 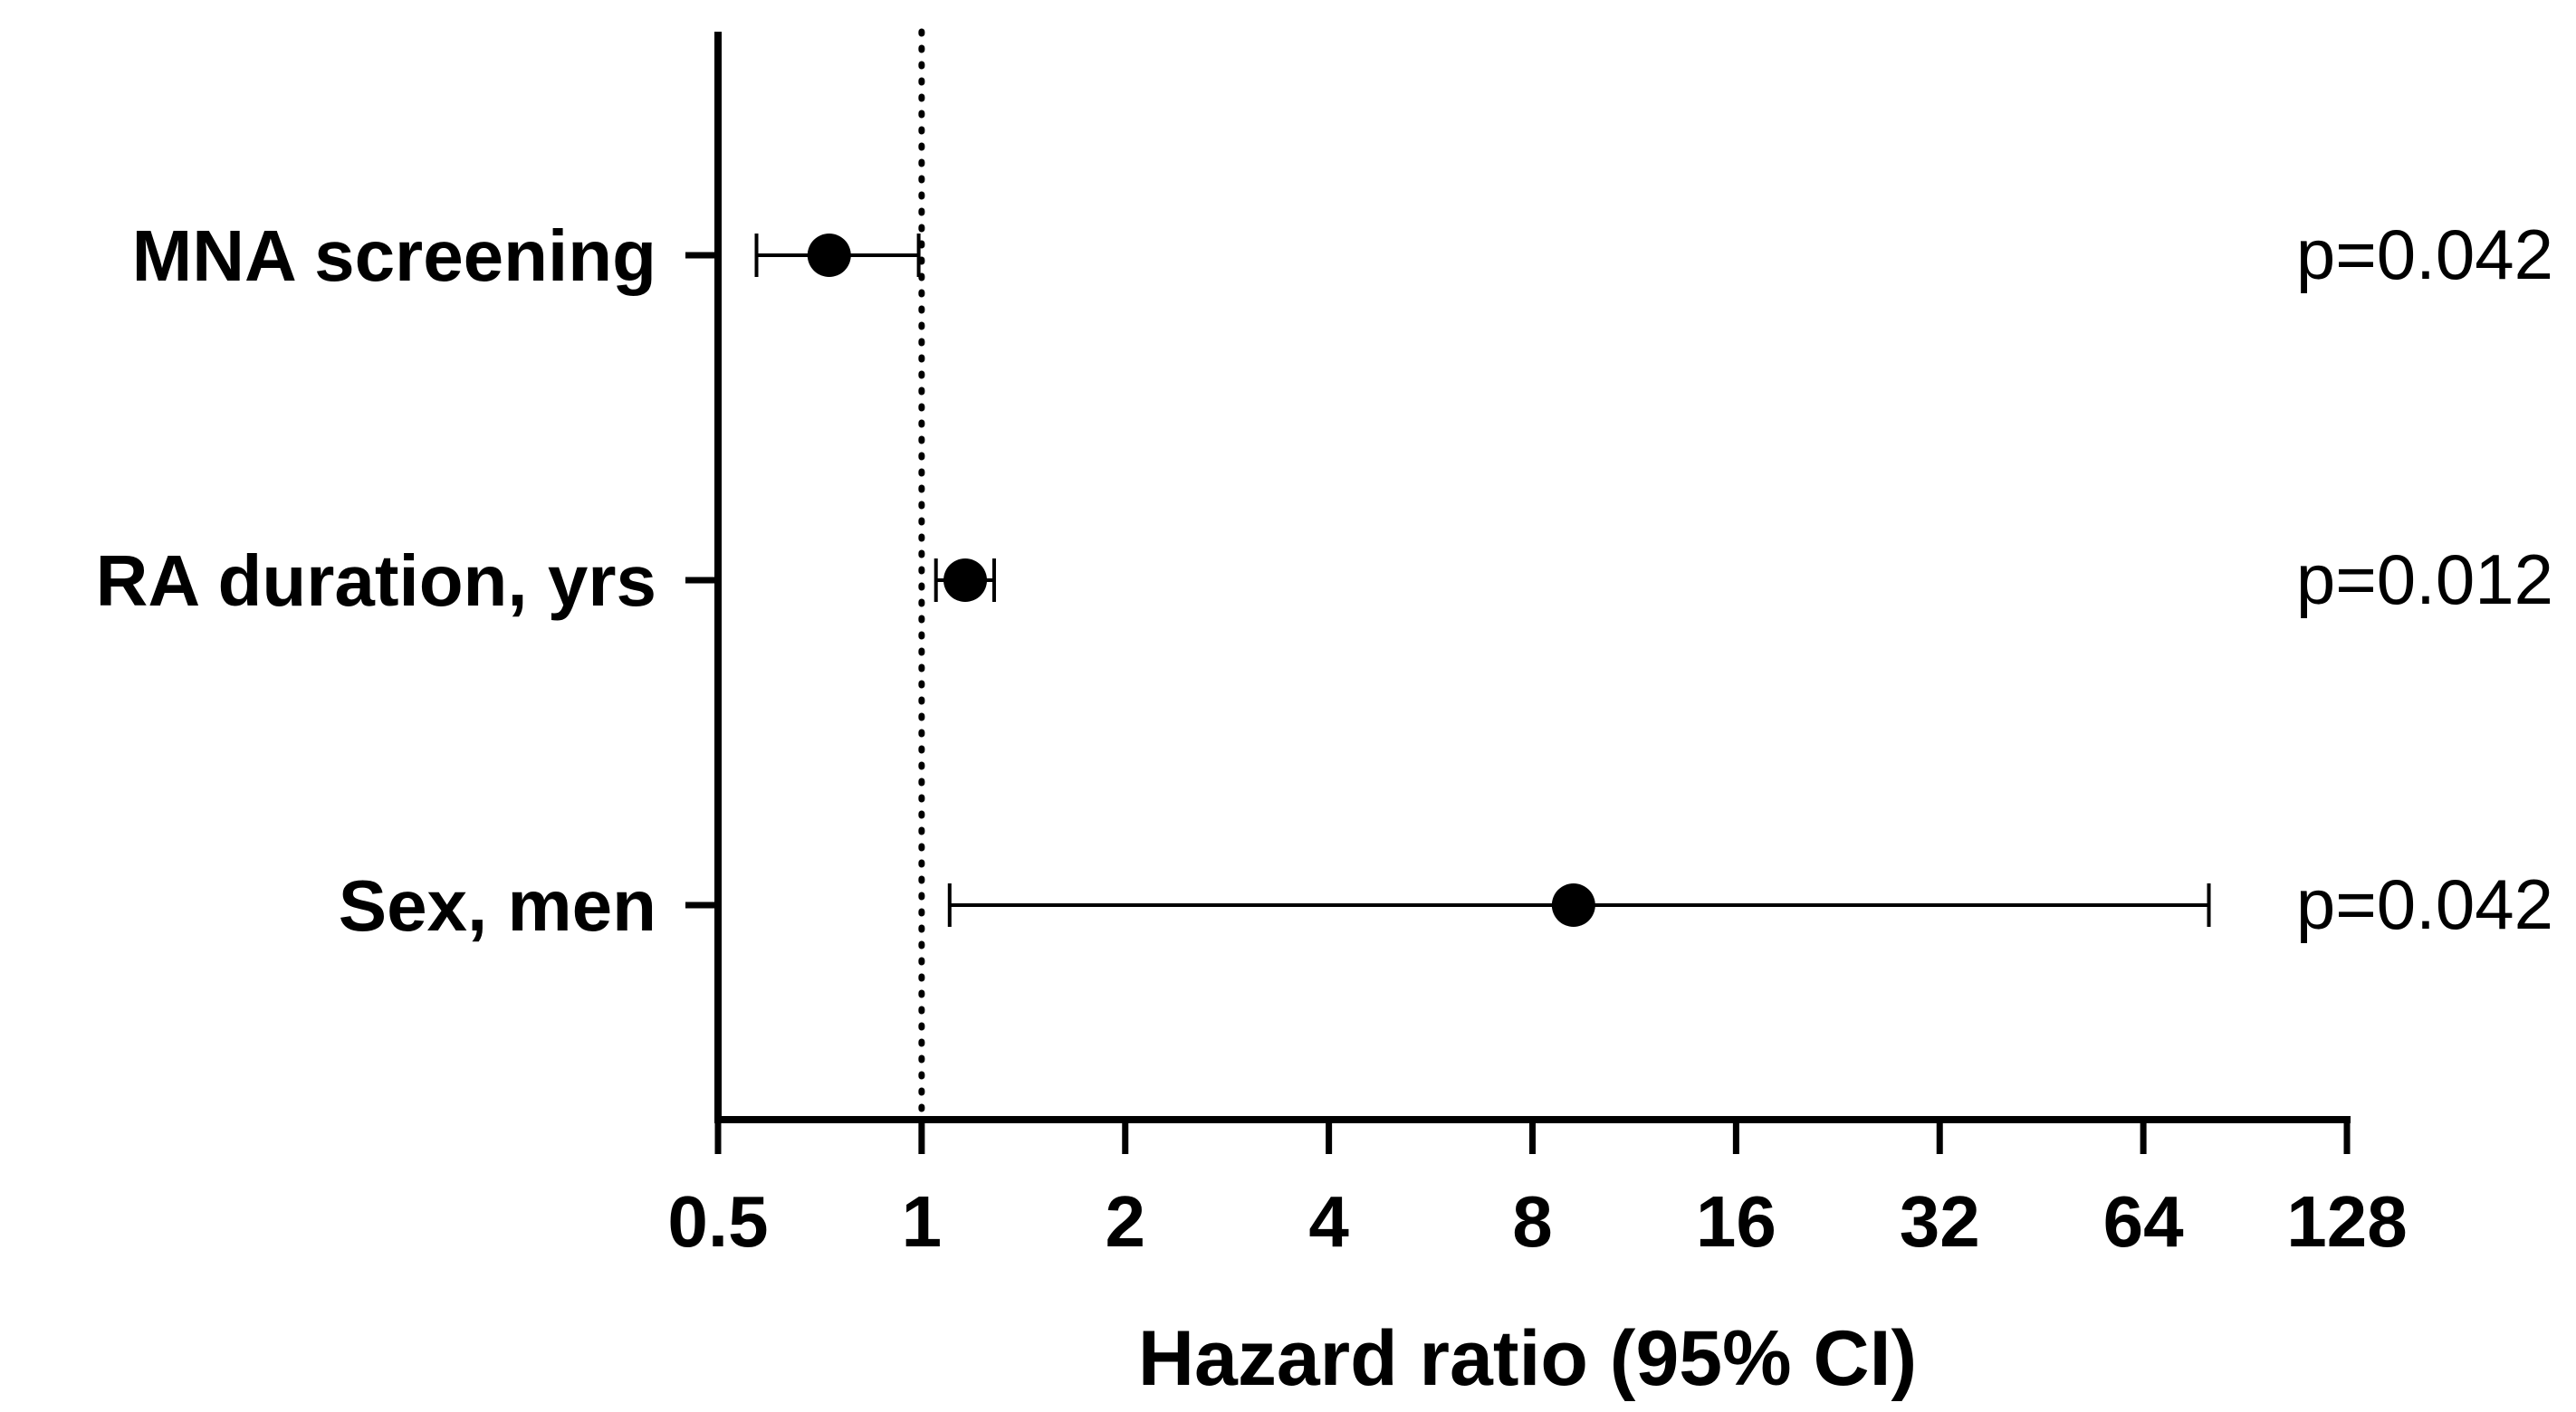 I want to click on forest-row: RA duration, yrs p=0.012, so click(x=1324, y=580).